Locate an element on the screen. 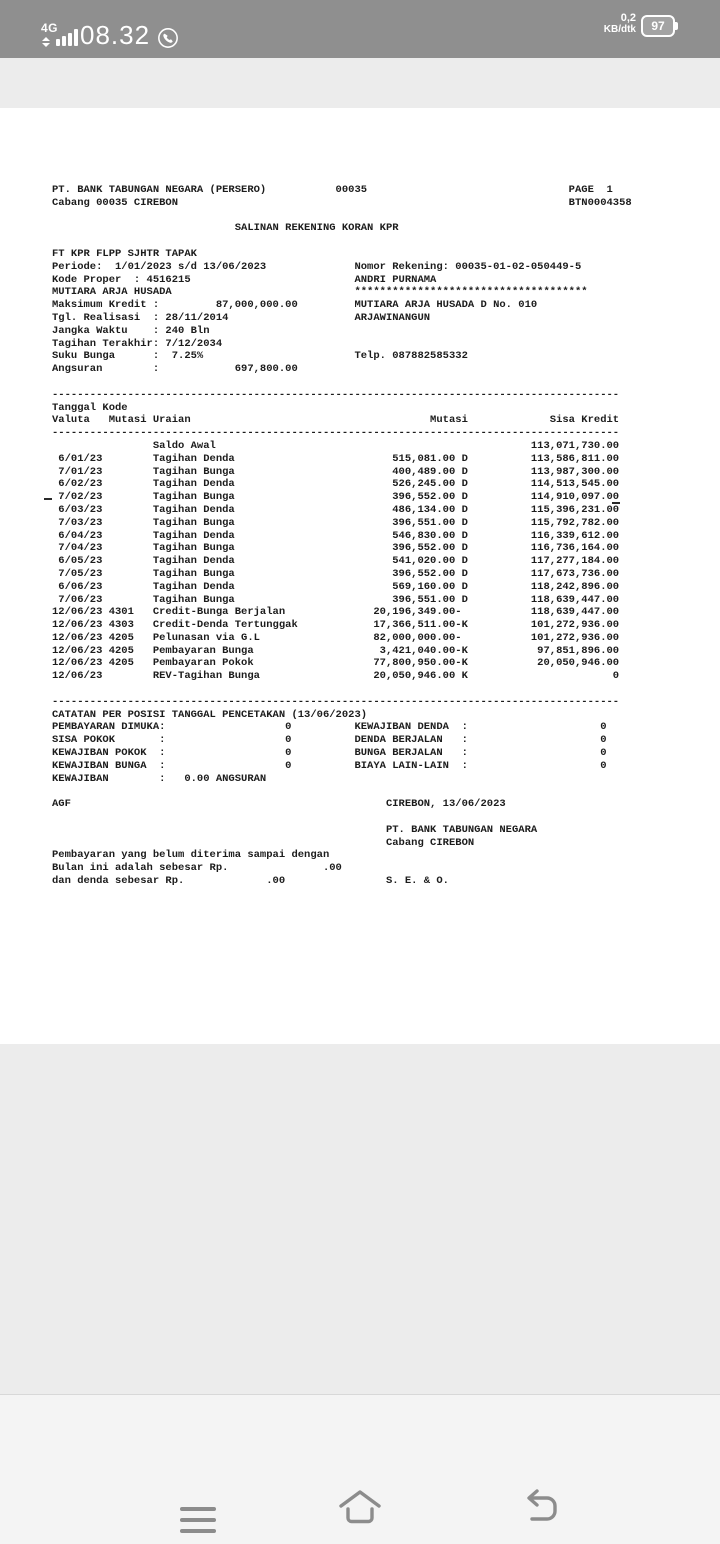  android-nav-bar is located at coordinates (360, 1469).